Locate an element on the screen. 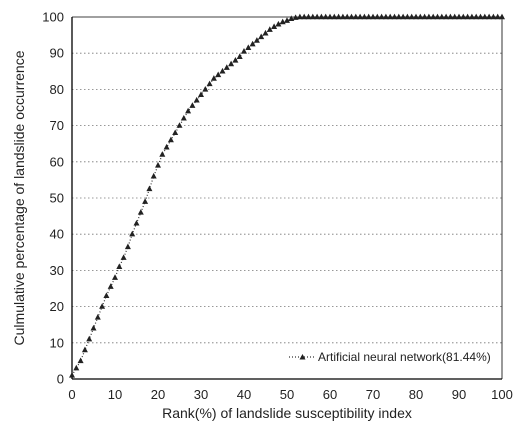  legend-triangle-icon is located at coordinates (302, 357).